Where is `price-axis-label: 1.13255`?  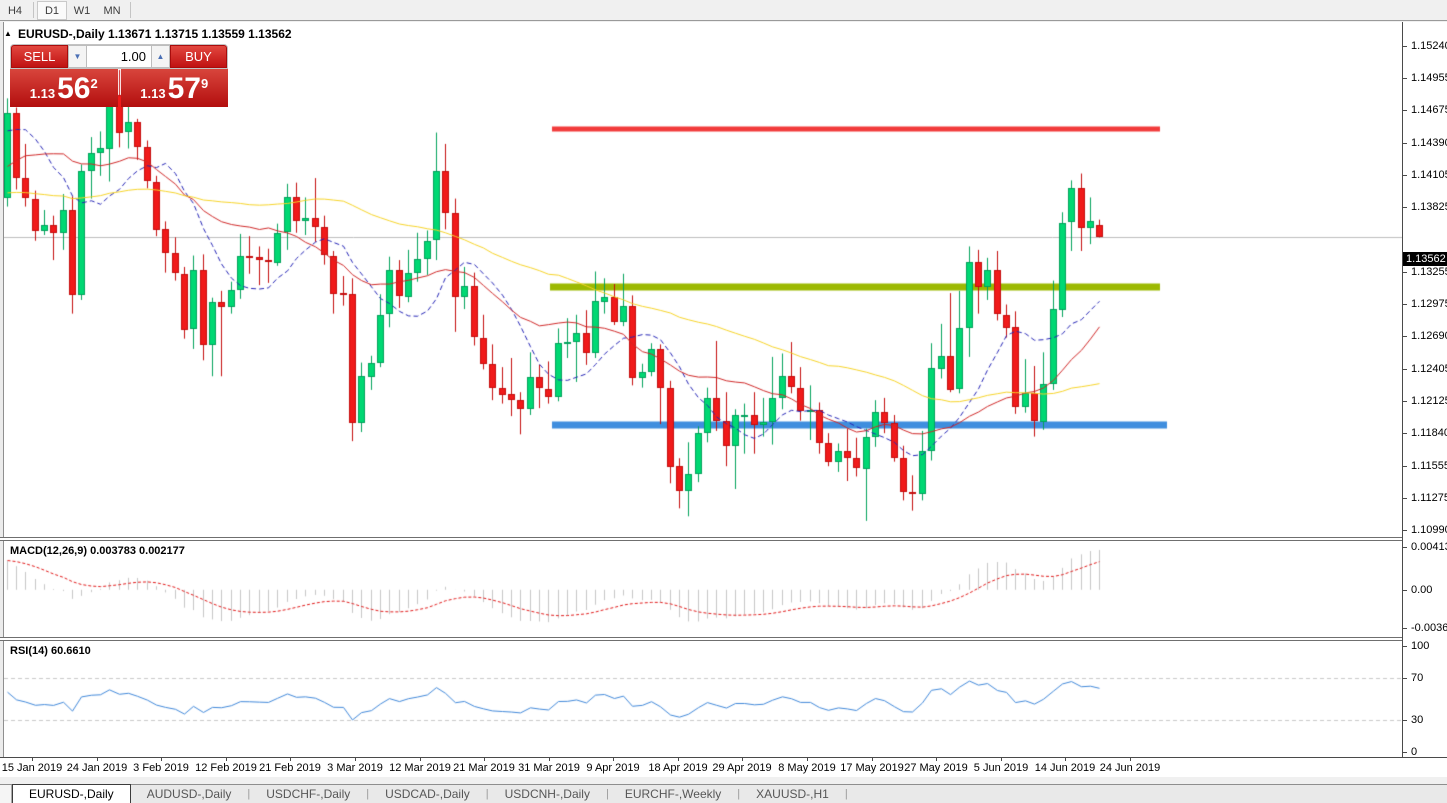 price-axis-label: 1.13255 is located at coordinates (1429, 272).